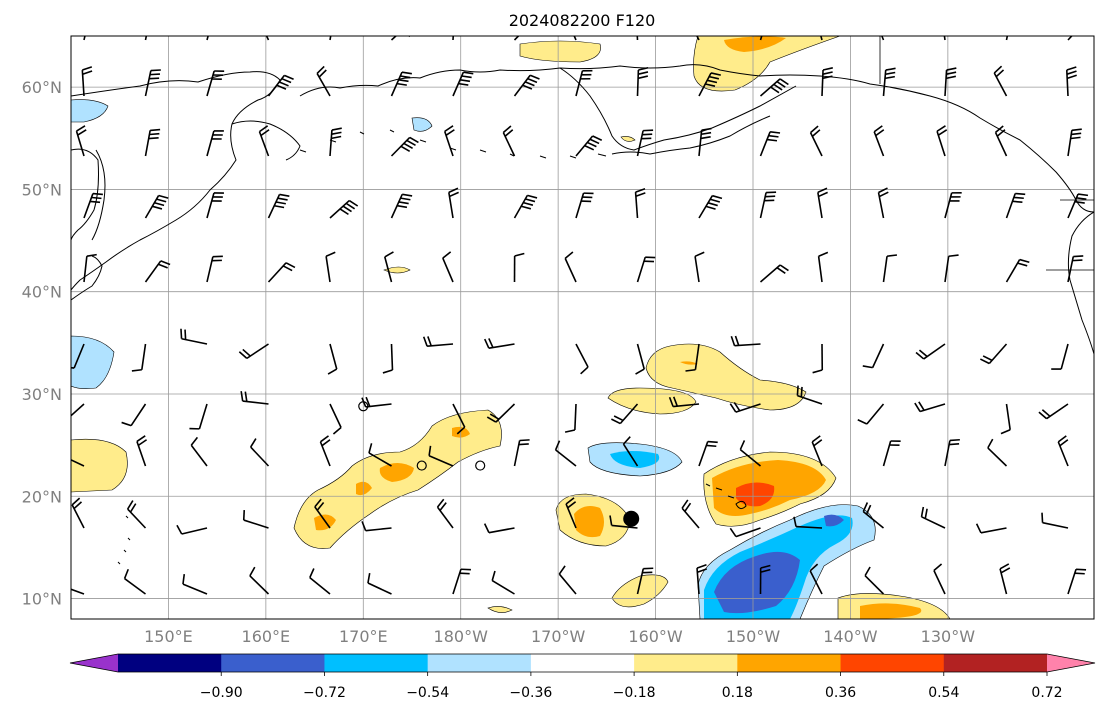 Image resolution: width=1105 pixels, height=716 pixels. I want to click on colorbar-tick-label: −0.18, so click(634, 693).